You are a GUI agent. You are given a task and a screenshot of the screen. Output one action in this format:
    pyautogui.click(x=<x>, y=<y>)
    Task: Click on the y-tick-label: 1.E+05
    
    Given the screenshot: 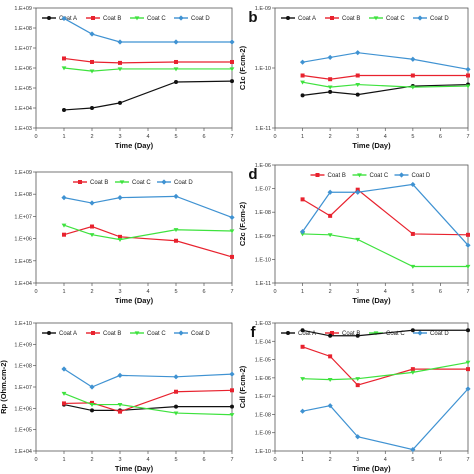 What is the action you would take?
    pyautogui.click(x=23, y=89)
    